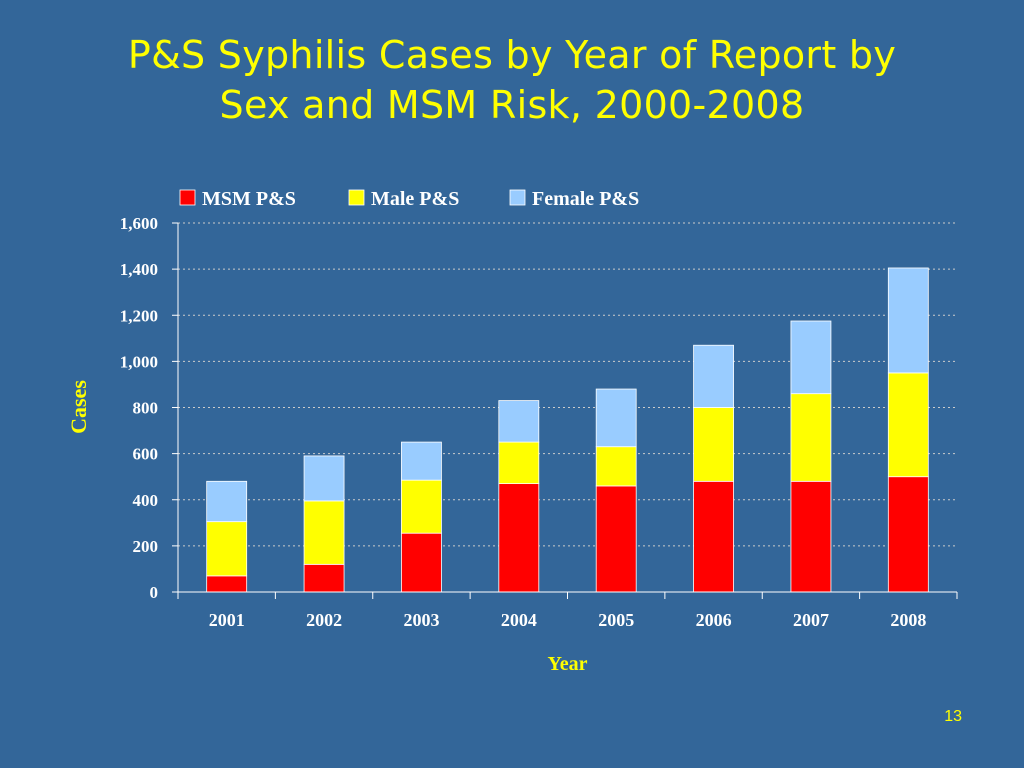  What do you see at coordinates (616, 539) in the screenshot?
I see `bar-msm-p-s-2005` at bounding box center [616, 539].